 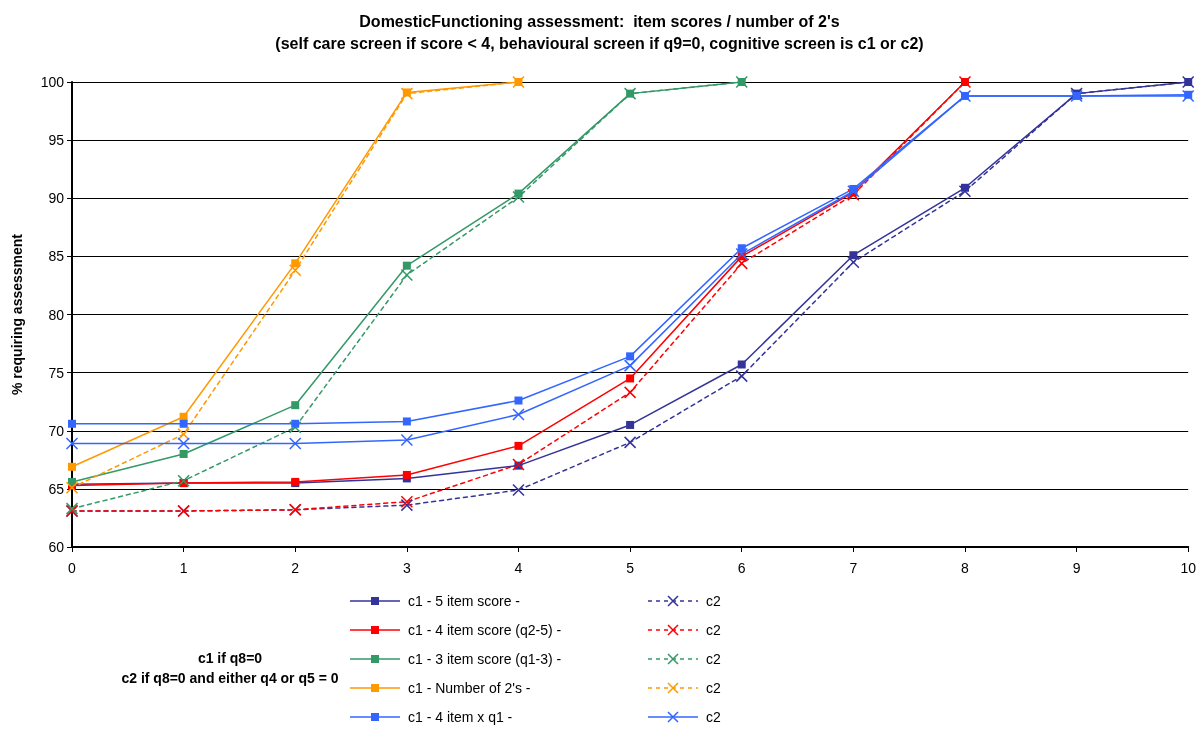 What do you see at coordinates (56, 140) in the screenshot?
I see `y-tick-label: 95` at bounding box center [56, 140].